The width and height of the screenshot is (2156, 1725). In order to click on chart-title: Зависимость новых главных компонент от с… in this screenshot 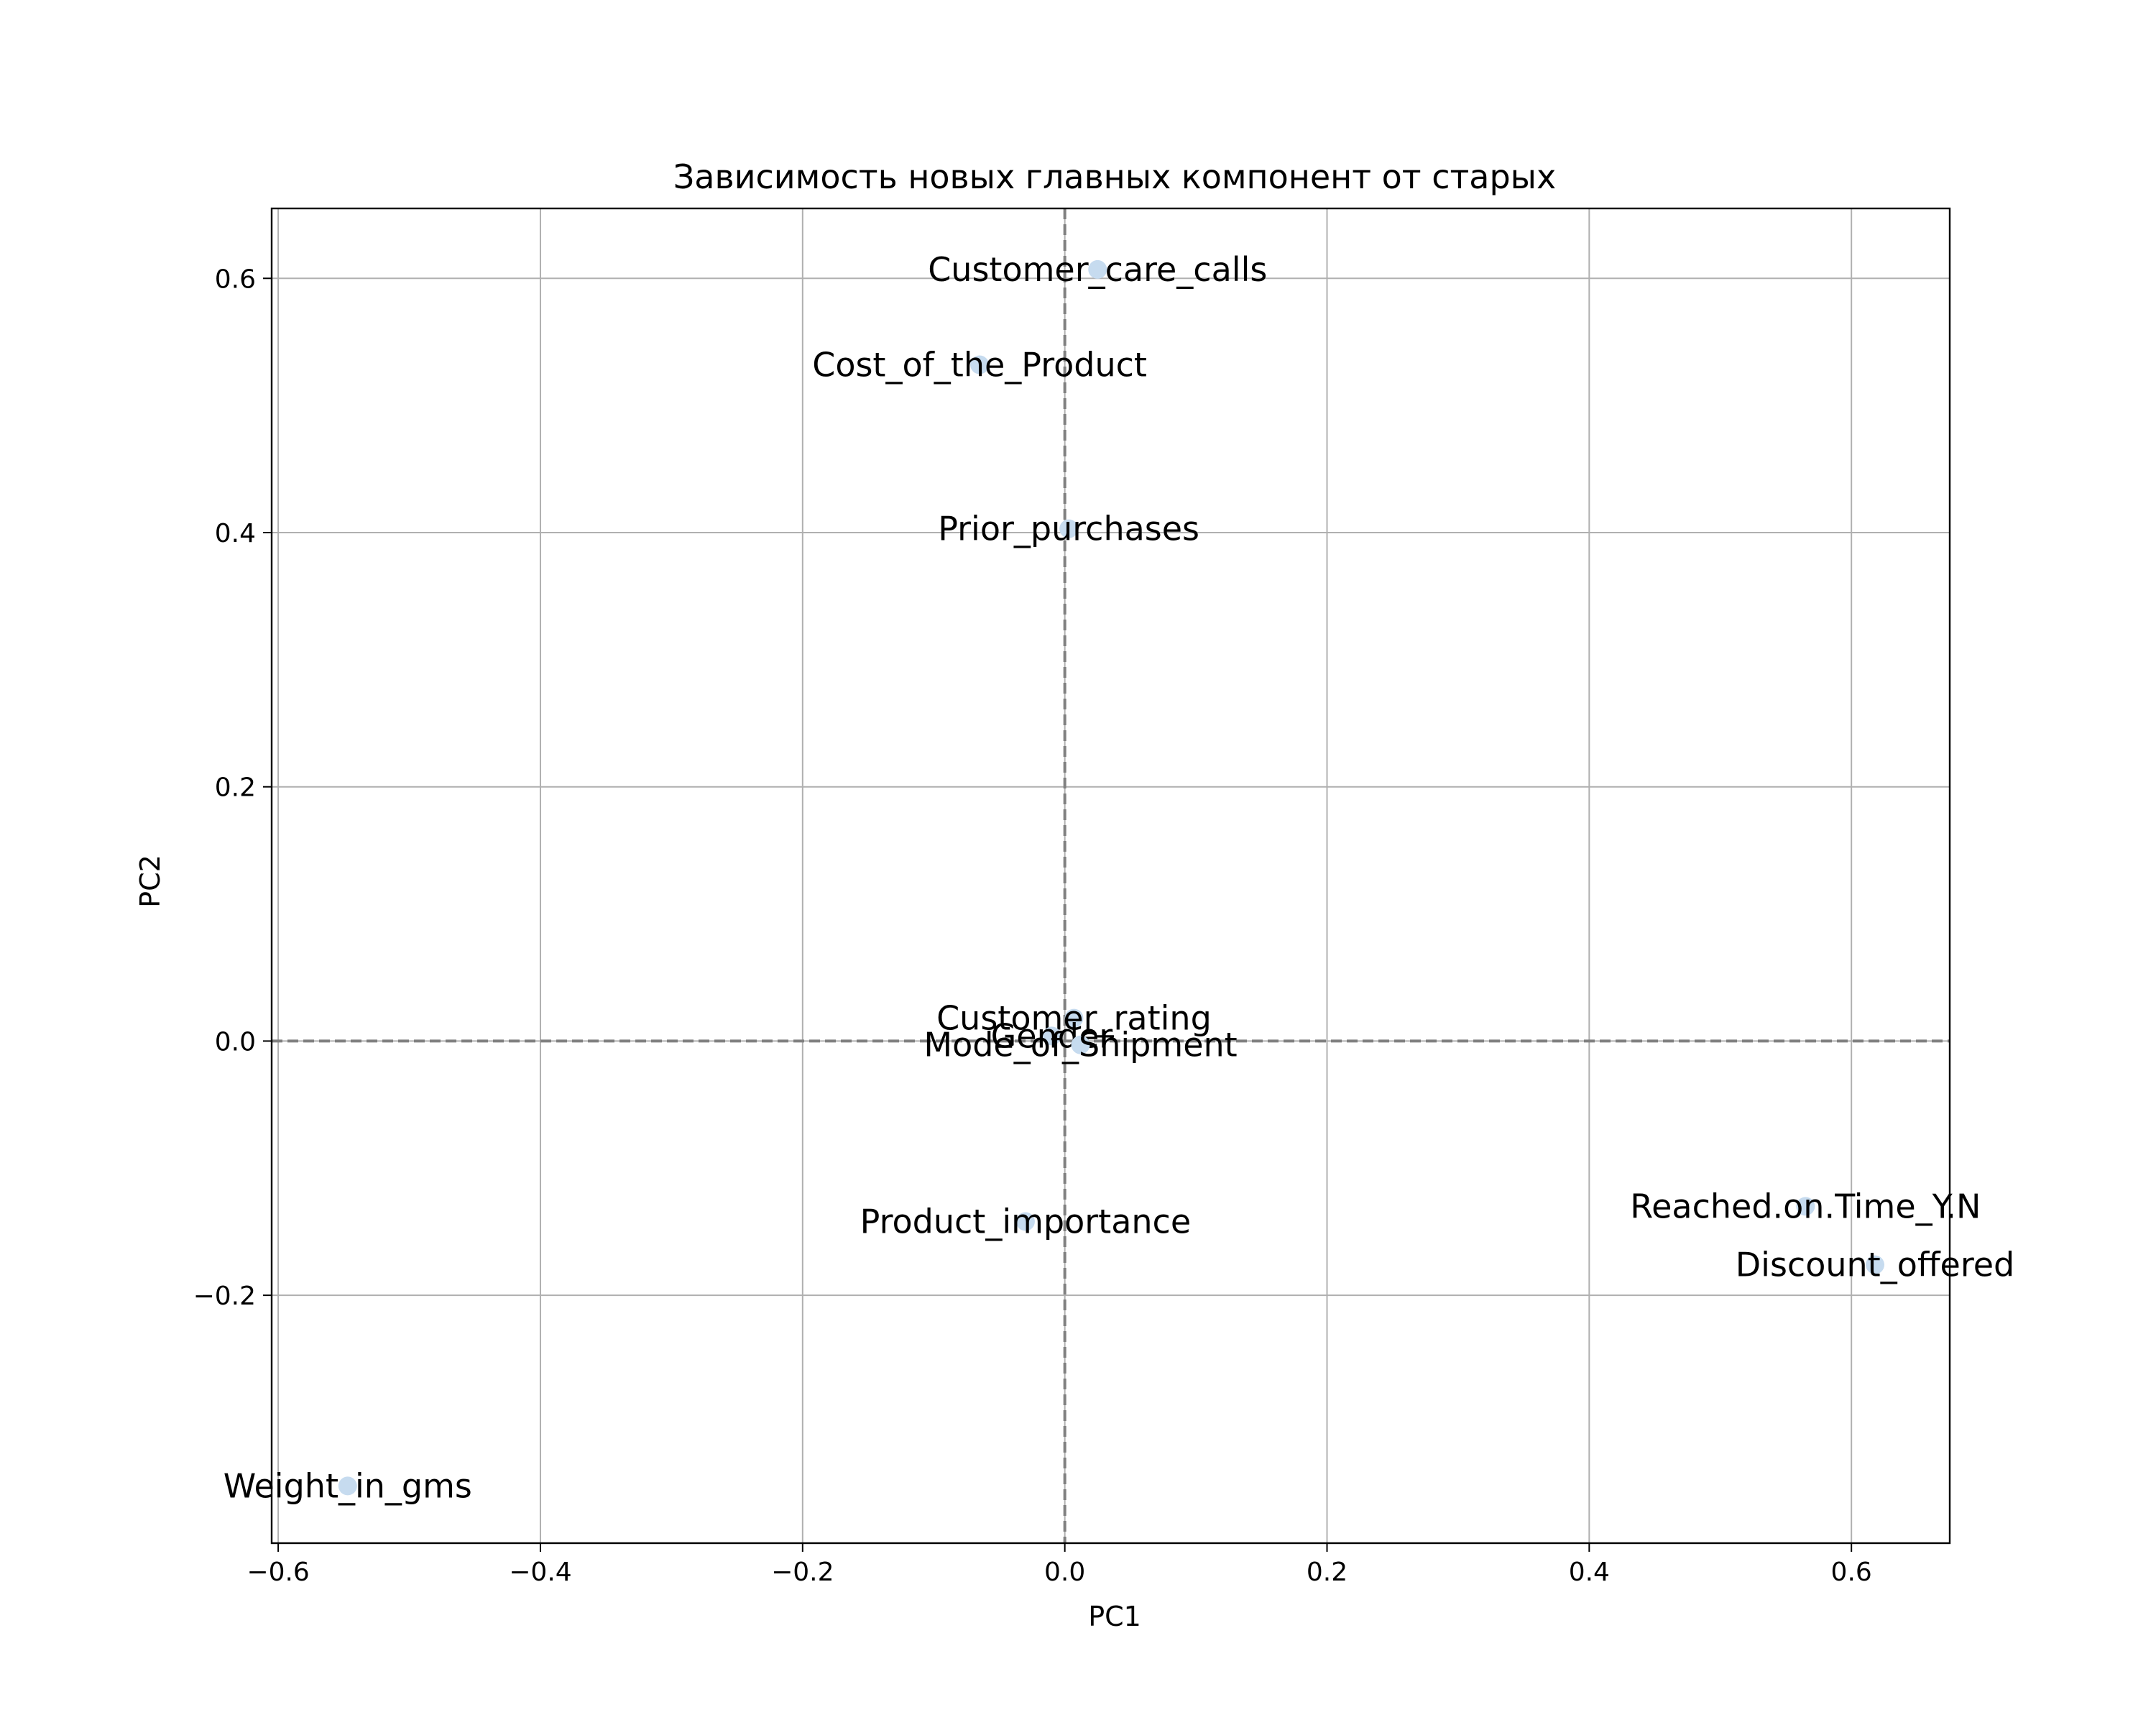, I will do `click(1114, 176)`.